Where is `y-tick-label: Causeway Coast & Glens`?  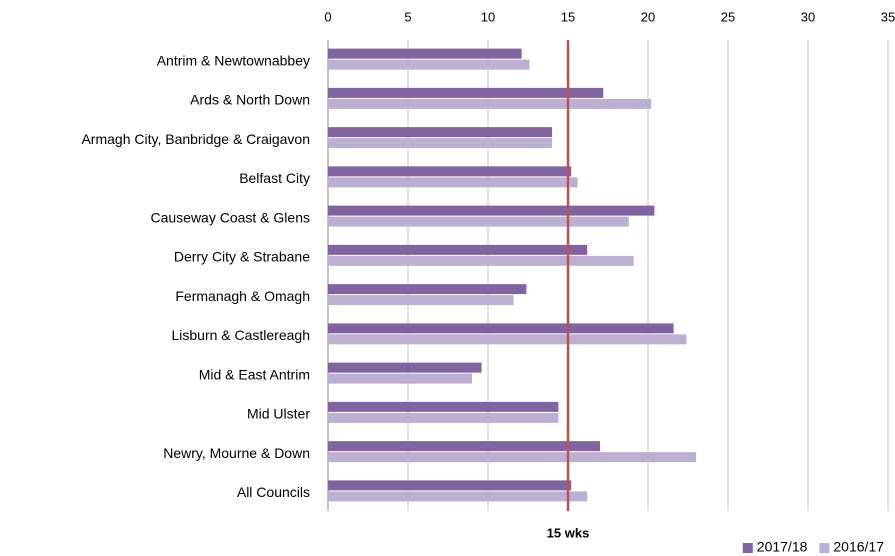 y-tick-label: Causeway Coast & Glens is located at coordinates (230, 217).